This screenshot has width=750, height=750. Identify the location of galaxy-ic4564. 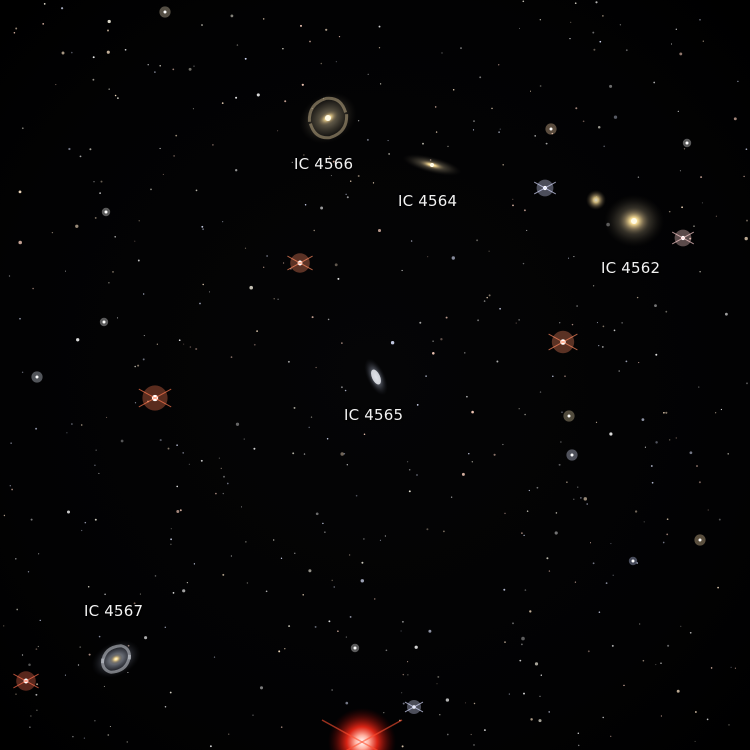
(432, 165).